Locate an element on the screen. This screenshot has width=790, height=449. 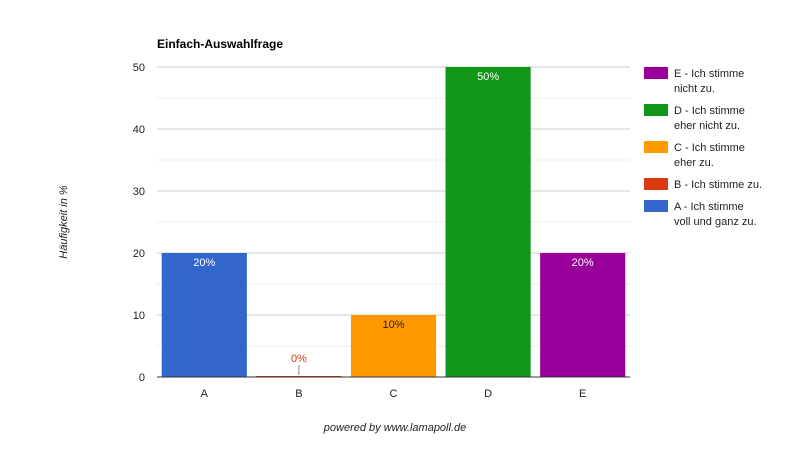
data-label-e: 20% is located at coordinates (583, 263).